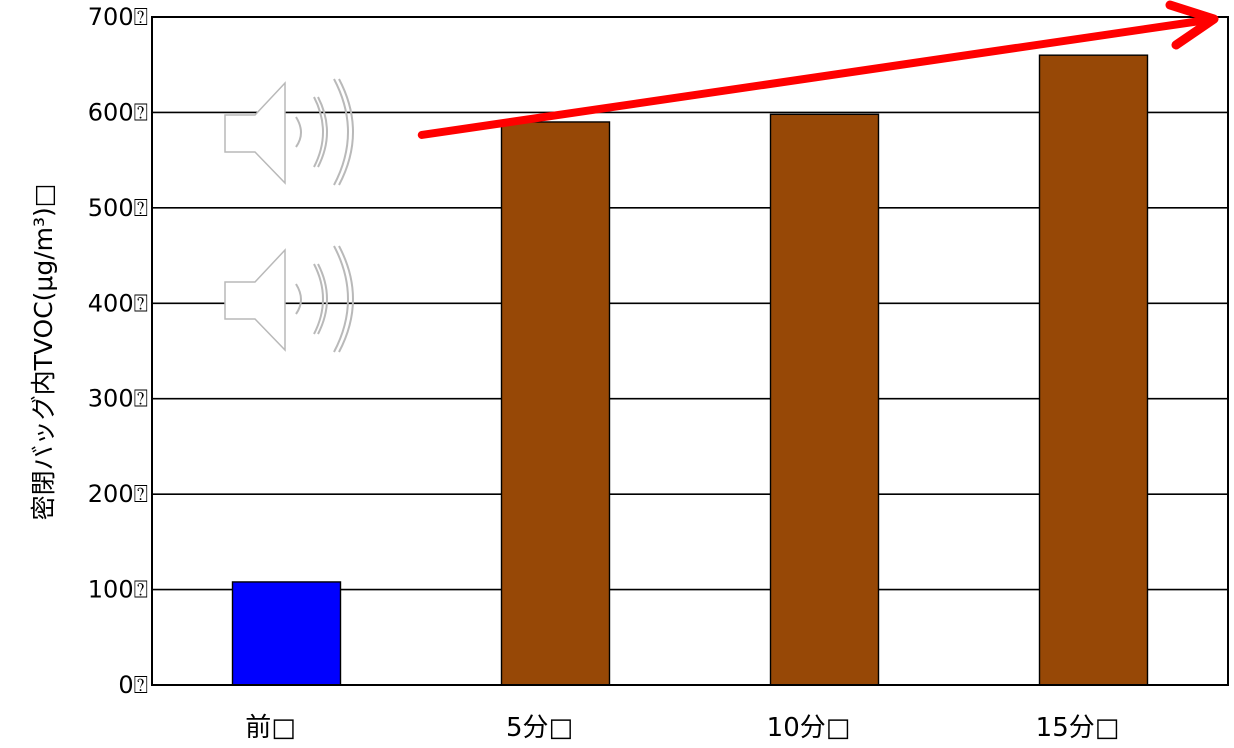 The width and height of the screenshot is (1234, 748). I want to click on y-tick-label: 400⍰, so click(118, 303).